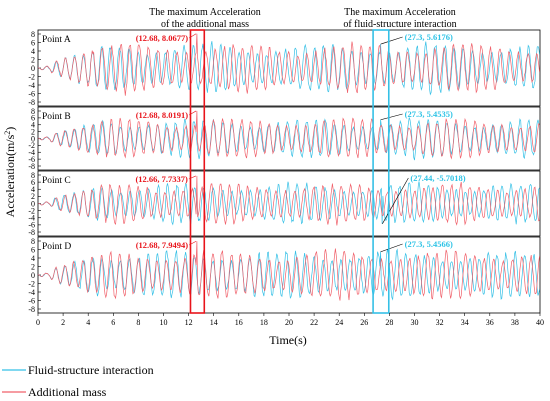 This screenshot has width=550, height=401. I want to click on x-tick-label: 24, so click(339, 322).